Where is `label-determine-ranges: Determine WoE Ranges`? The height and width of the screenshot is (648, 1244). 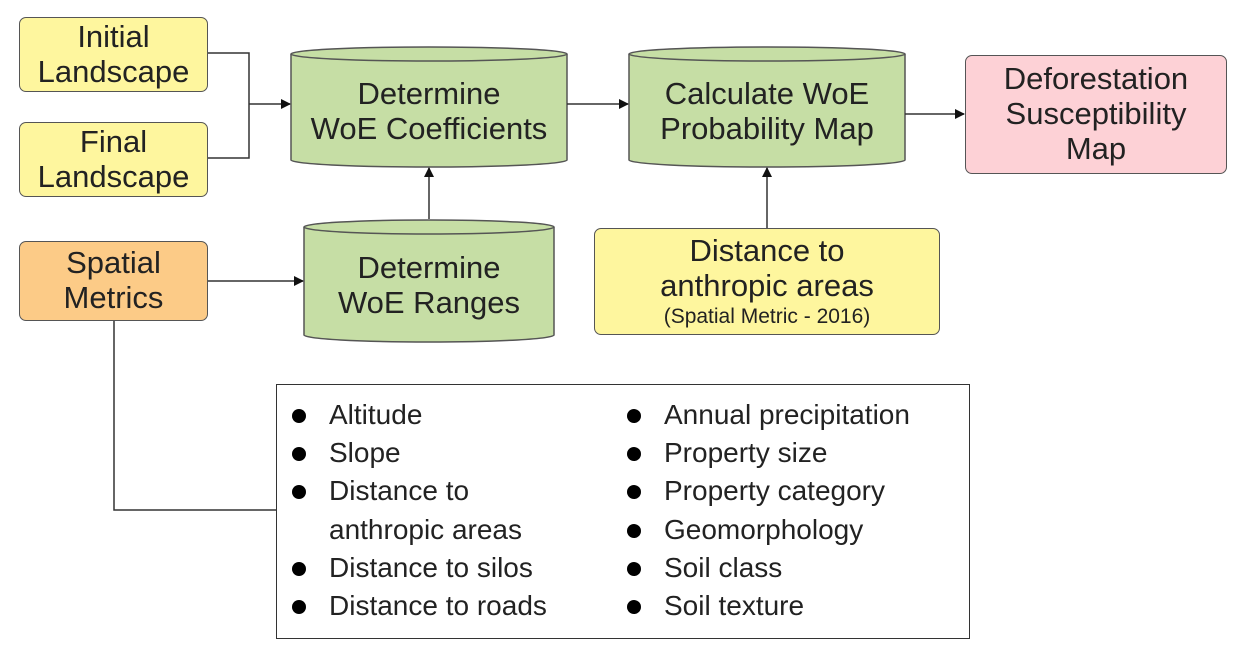
label-determine-ranges: Determine WoE Ranges is located at coordinates (429, 286).